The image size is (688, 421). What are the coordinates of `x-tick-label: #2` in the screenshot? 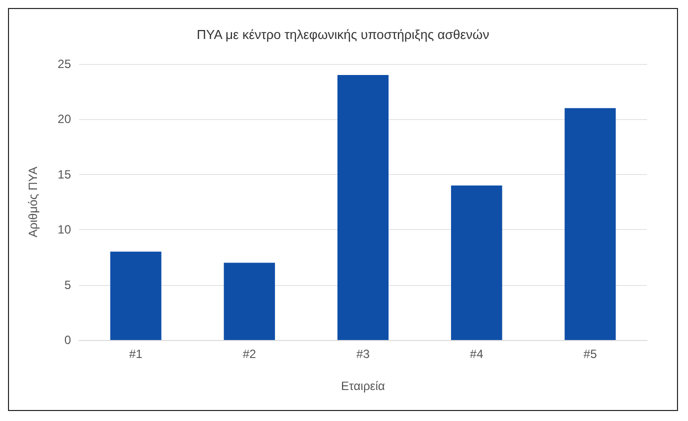 It's located at (249, 354).